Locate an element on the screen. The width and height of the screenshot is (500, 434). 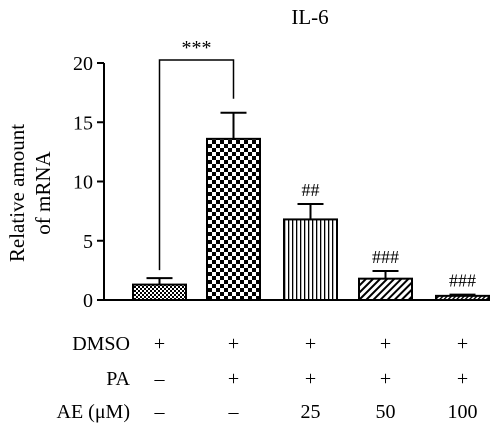
y-tick-label: 5 is located at coordinates (88, 242).